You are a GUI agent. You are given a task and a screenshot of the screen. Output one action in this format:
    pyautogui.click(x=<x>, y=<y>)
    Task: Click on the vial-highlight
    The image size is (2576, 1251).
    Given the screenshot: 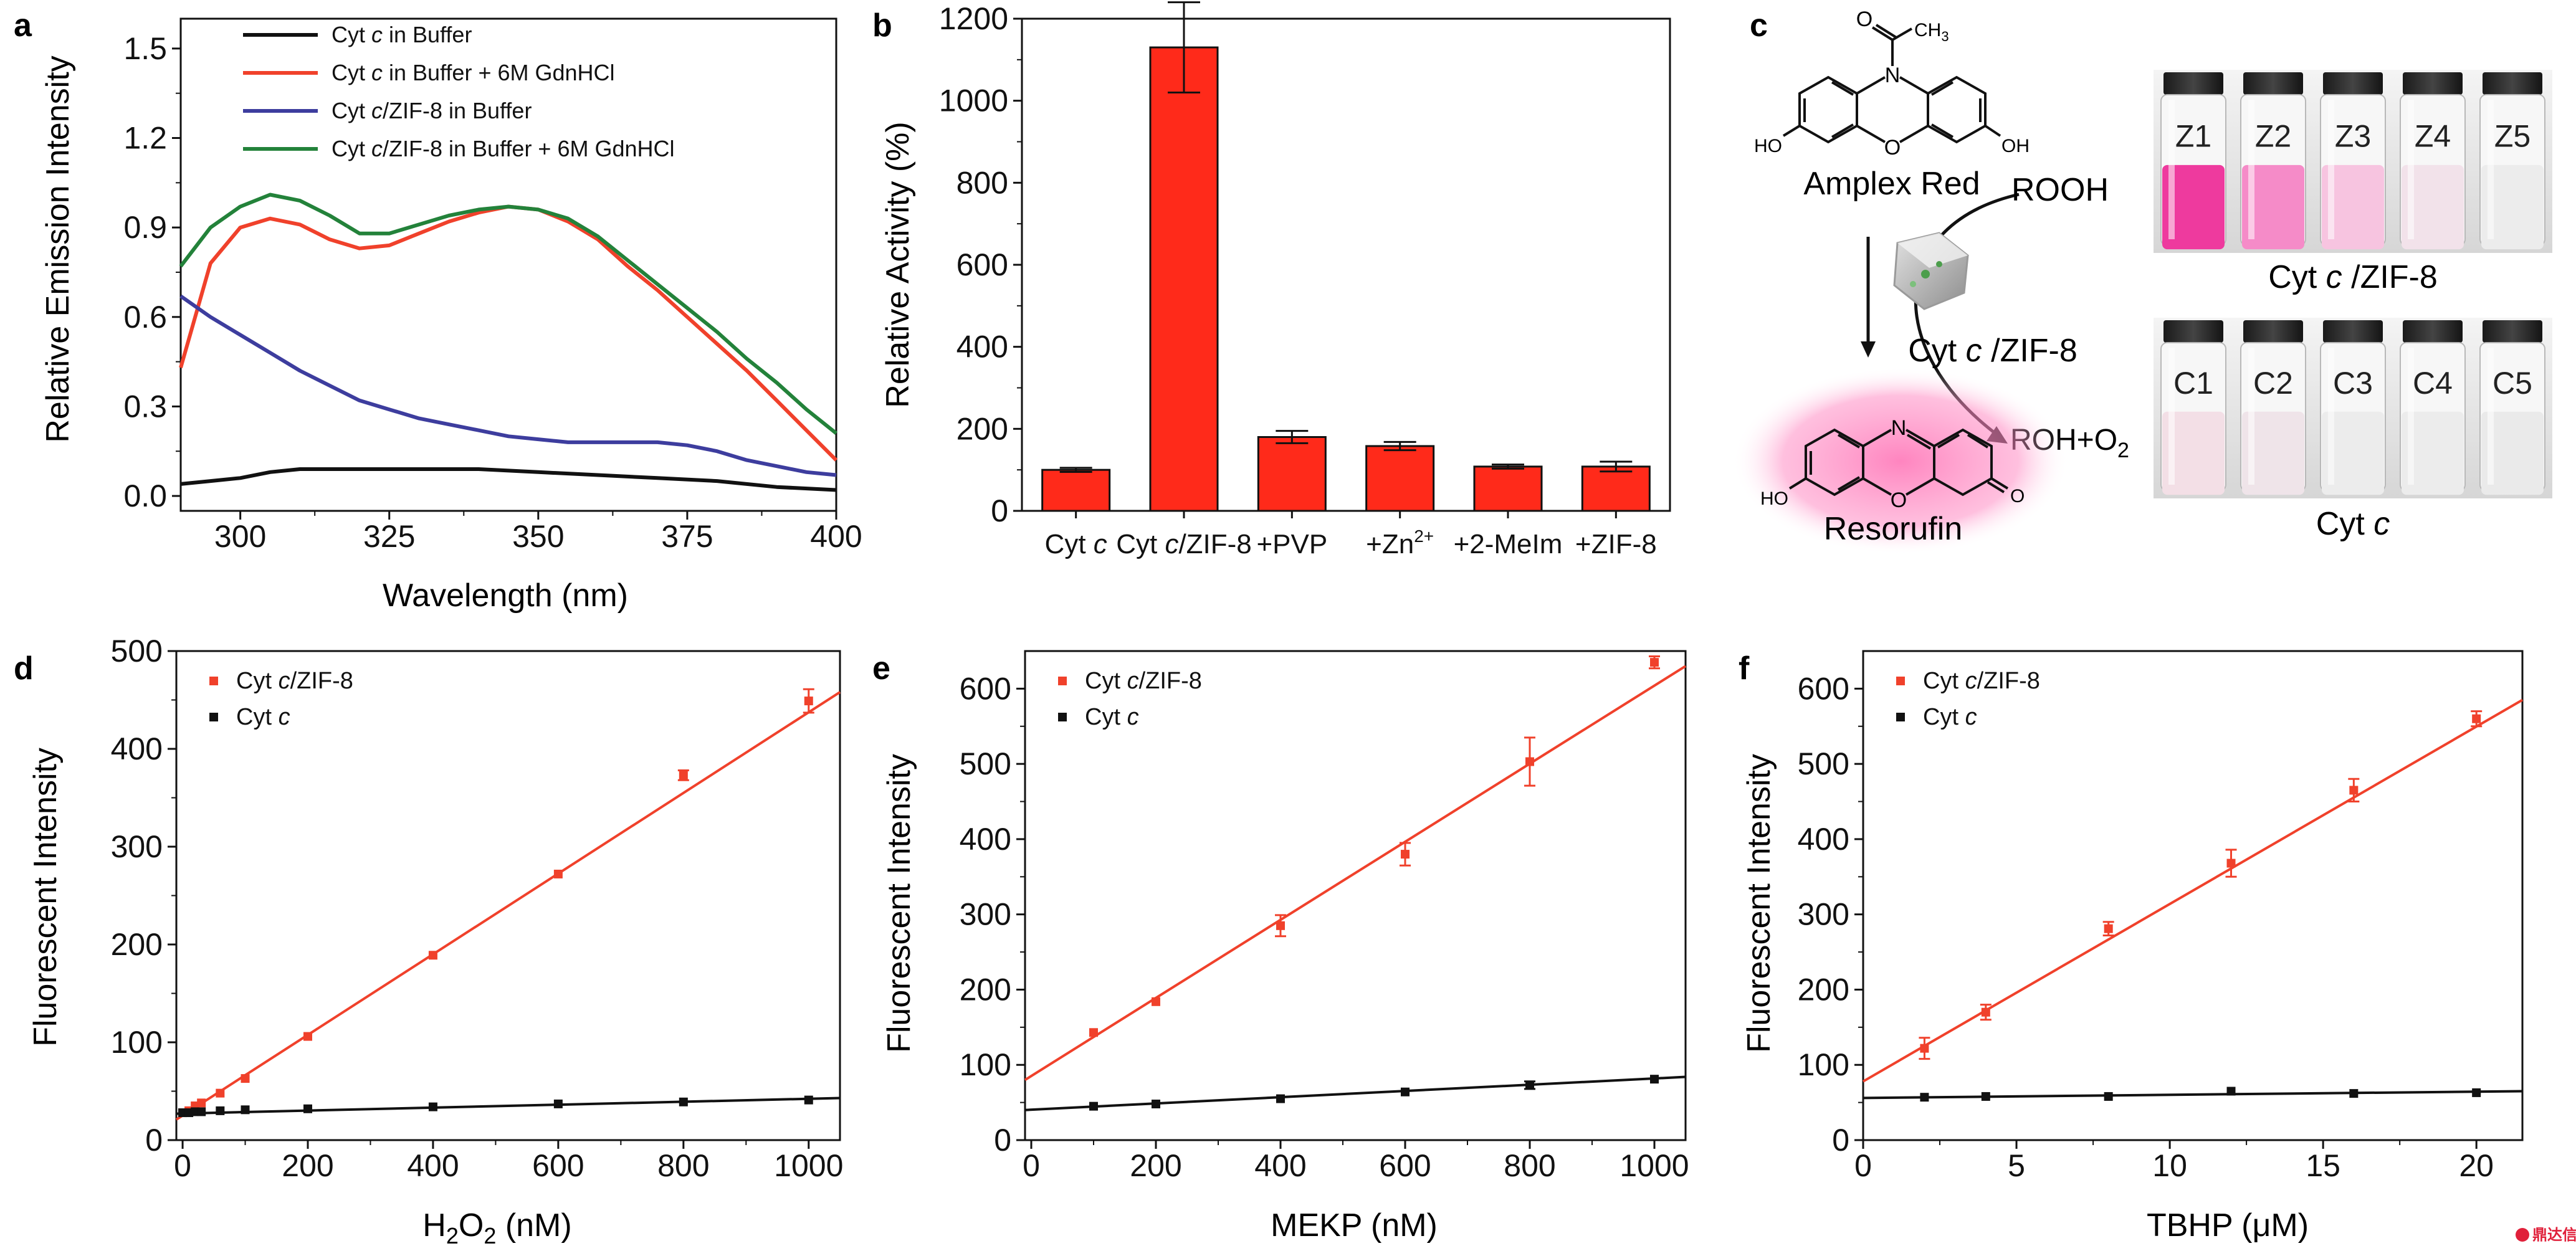 What is the action you would take?
    pyautogui.click(x=2491, y=169)
    